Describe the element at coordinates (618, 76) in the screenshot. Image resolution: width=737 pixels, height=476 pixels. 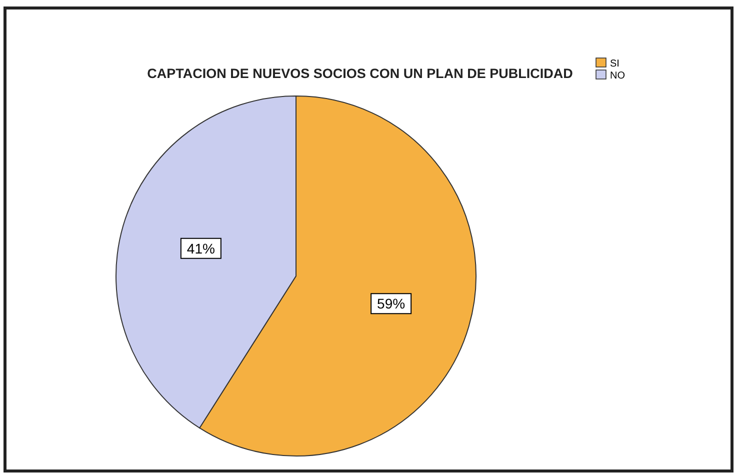
I see `legend-label: NO` at that location.